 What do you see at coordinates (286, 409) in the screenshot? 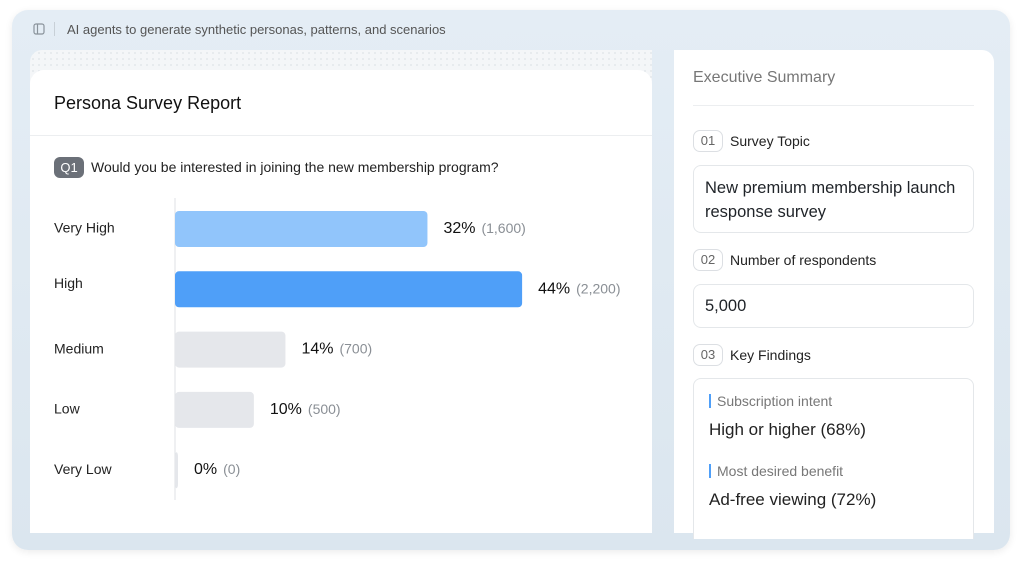
I see `percent-label: 10%` at bounding box center [286, 409].